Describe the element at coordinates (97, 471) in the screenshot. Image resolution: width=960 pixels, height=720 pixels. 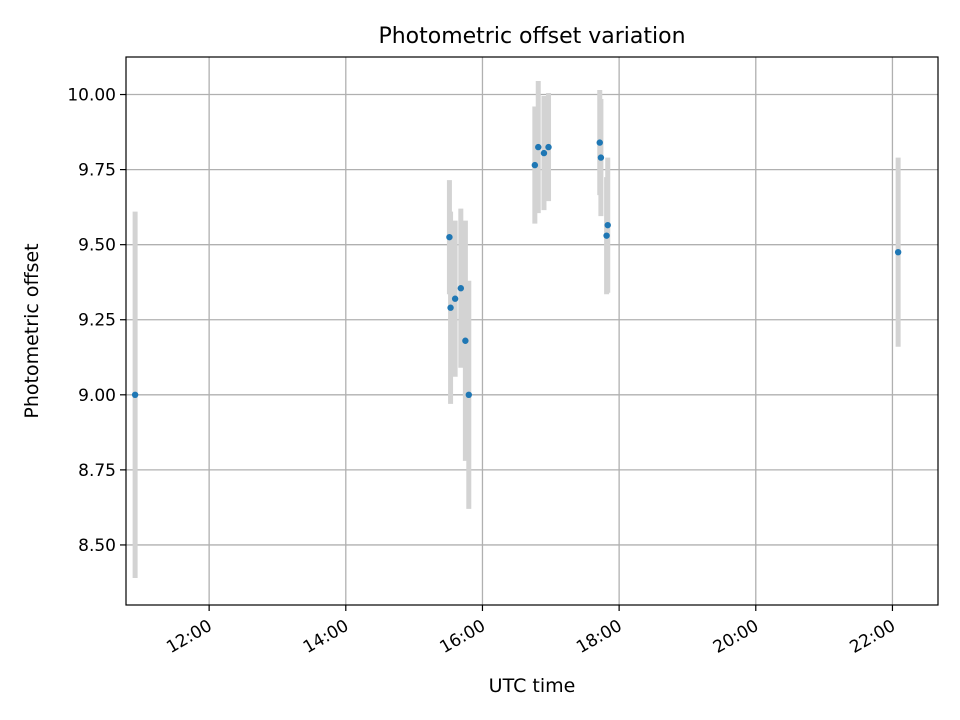
I see `y-tick-label: 8.75` at that location.